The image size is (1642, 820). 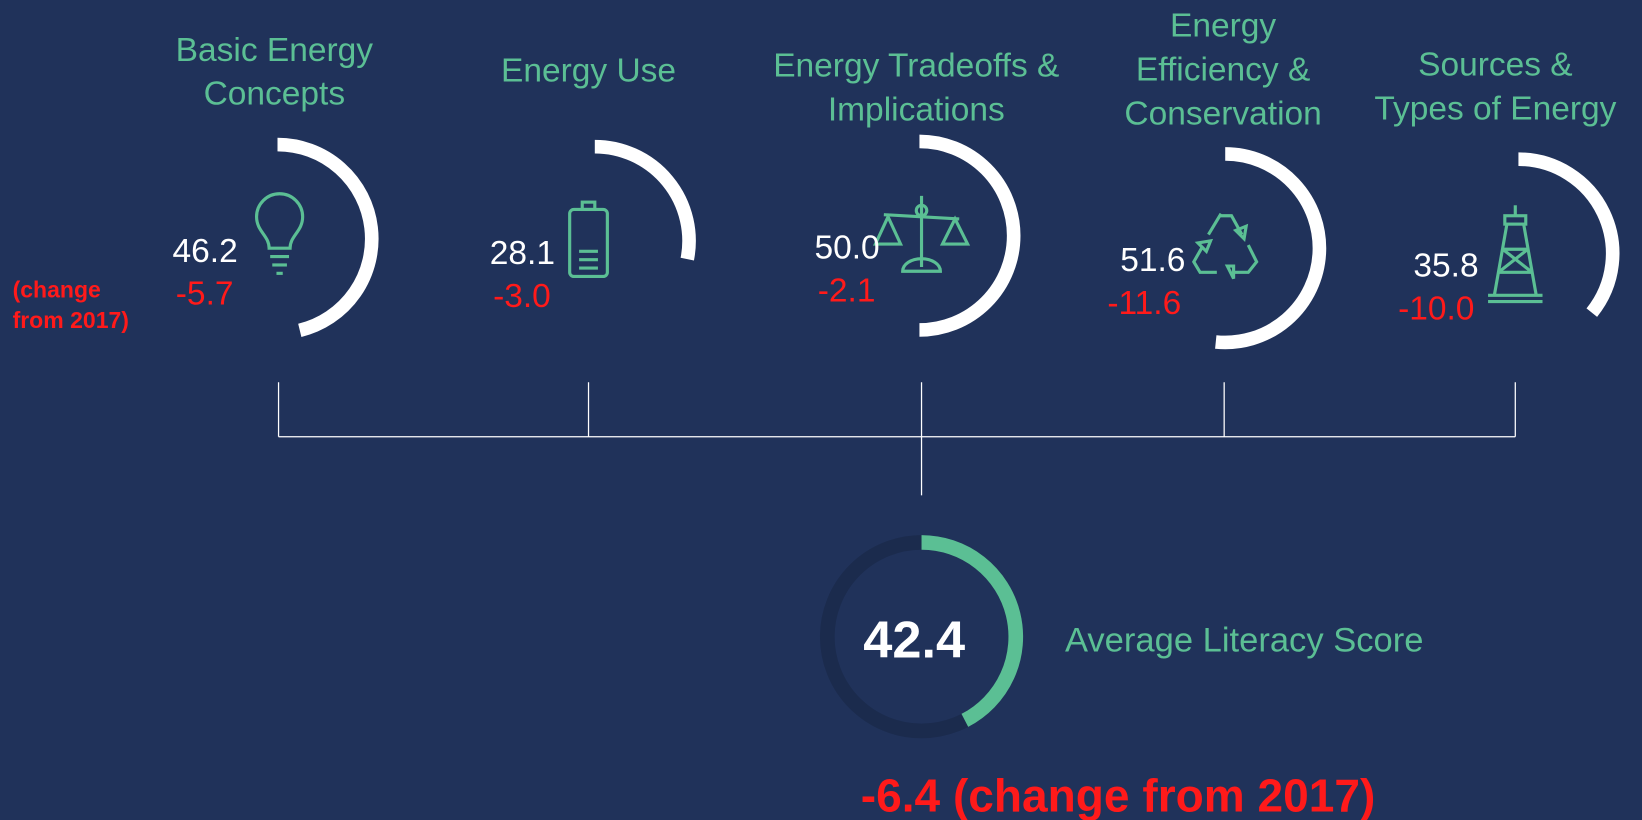 What do you see at coordinates (71, 320) in the screenshot?
I see `side-note: from 2017)` at bounding box center [71, 320].